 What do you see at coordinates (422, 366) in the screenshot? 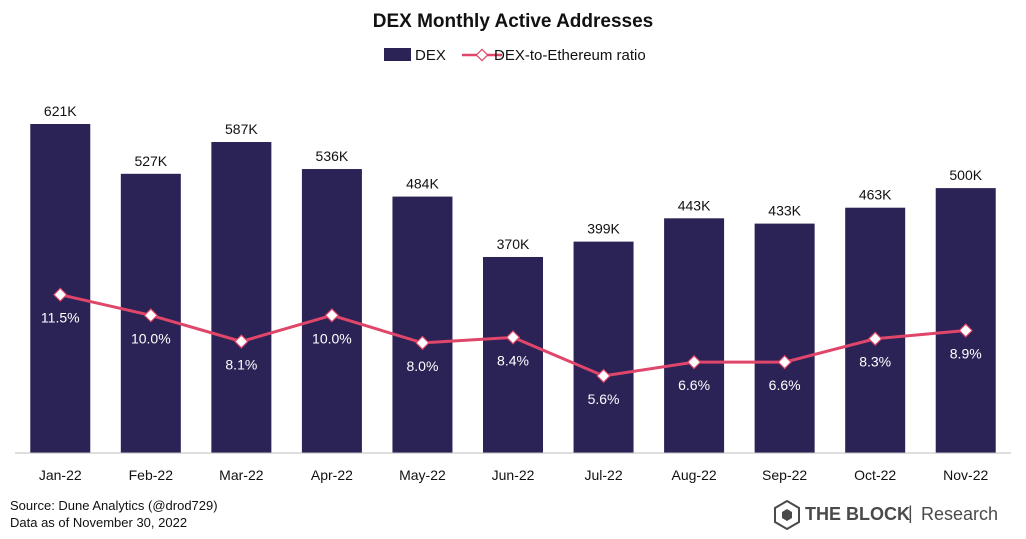
I see `ratio-value-label: 8.0%` at bounding box center [422, 366].